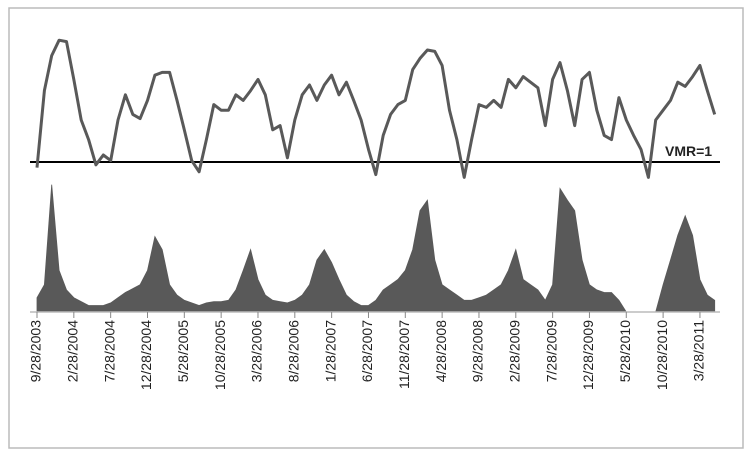  Describe the element at coordinates (330, 351) in the screenshot. I see `x-tick-label: 1/28/2007` at that location.